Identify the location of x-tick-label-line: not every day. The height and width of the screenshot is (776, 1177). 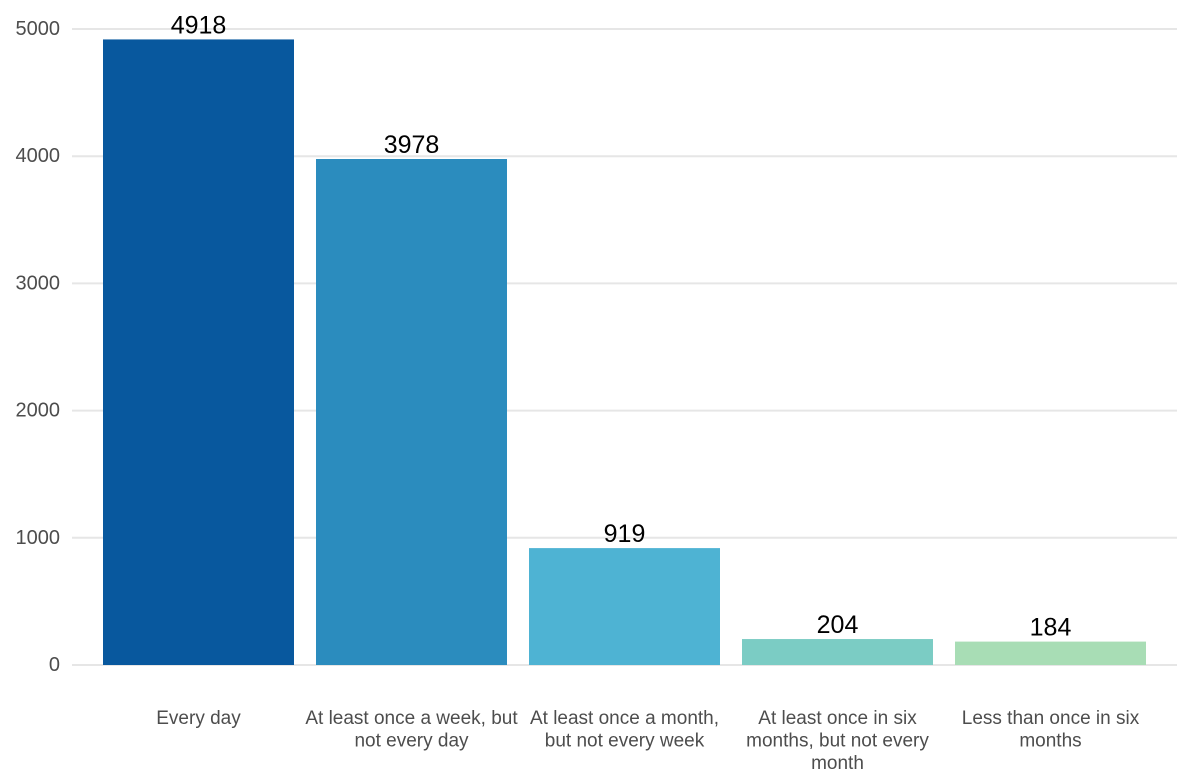
(411, 740).